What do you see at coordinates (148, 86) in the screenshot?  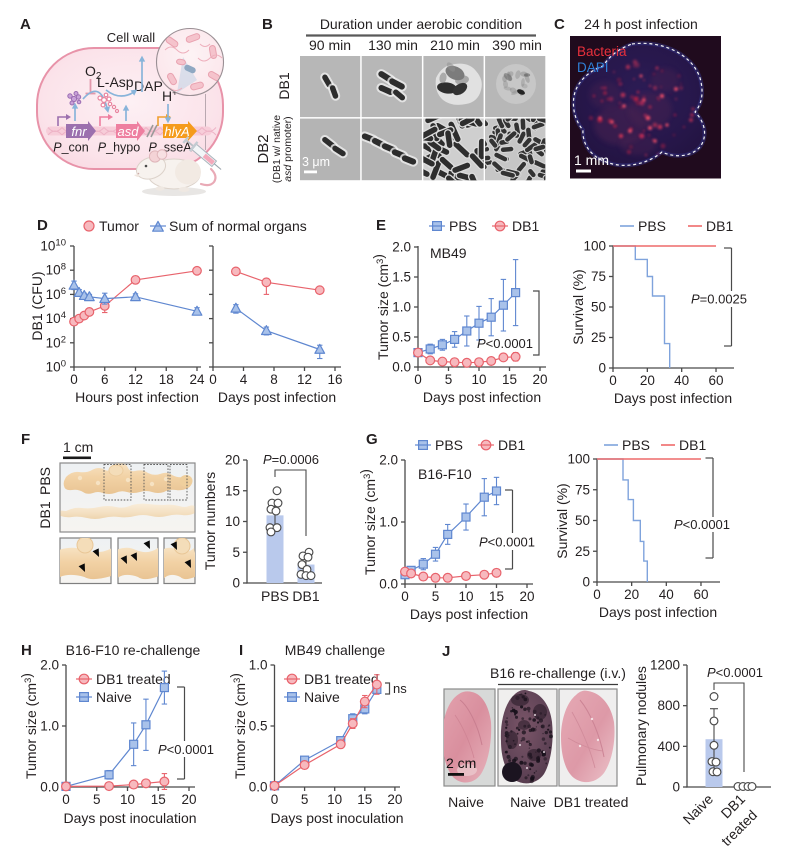 I see `svg-text: DAP` at bounding box center [148, 86].